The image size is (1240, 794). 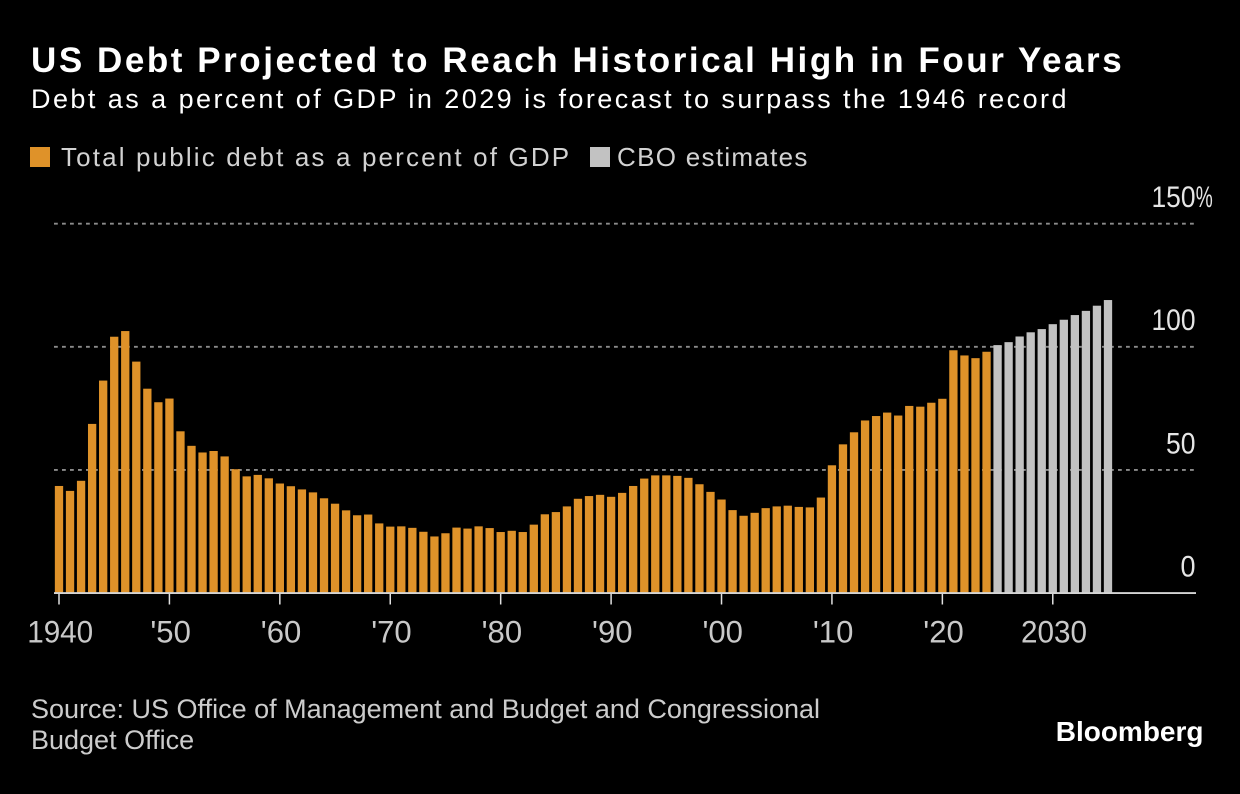 I want to click on svg-text: '60, so click(x=281, y=632).